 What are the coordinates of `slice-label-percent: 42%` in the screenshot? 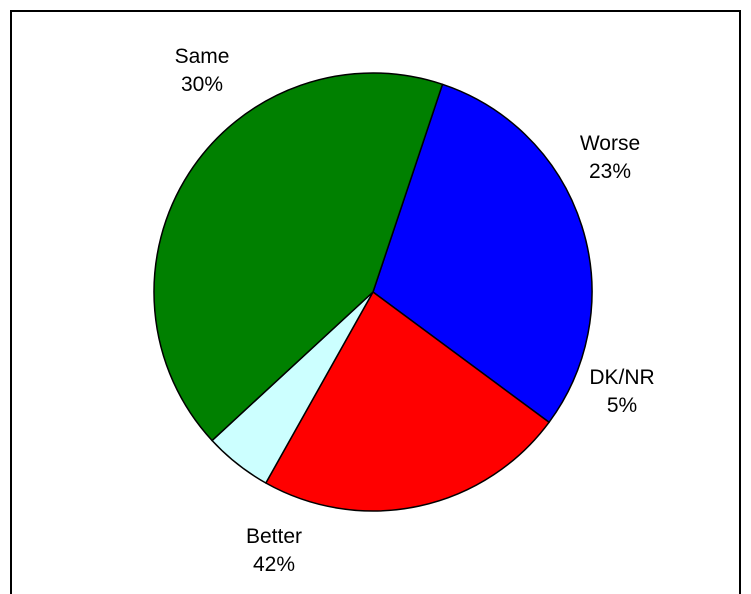 It's located at (274, 564).